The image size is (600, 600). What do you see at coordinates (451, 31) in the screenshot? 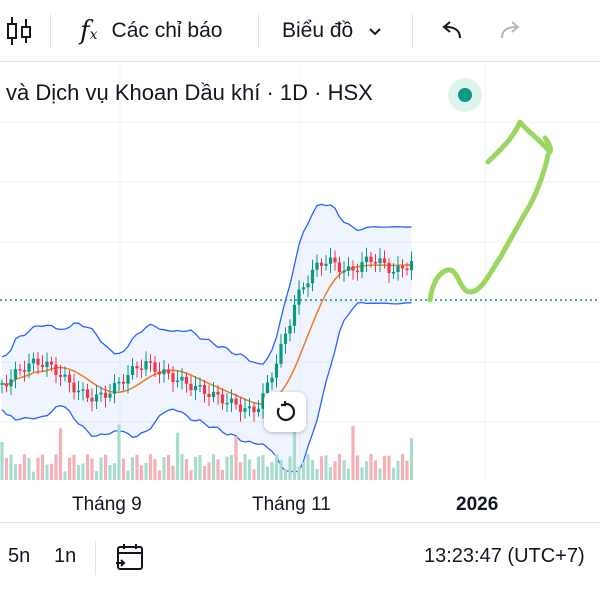
I see `undo-icon` at bounding box center [451, 31].